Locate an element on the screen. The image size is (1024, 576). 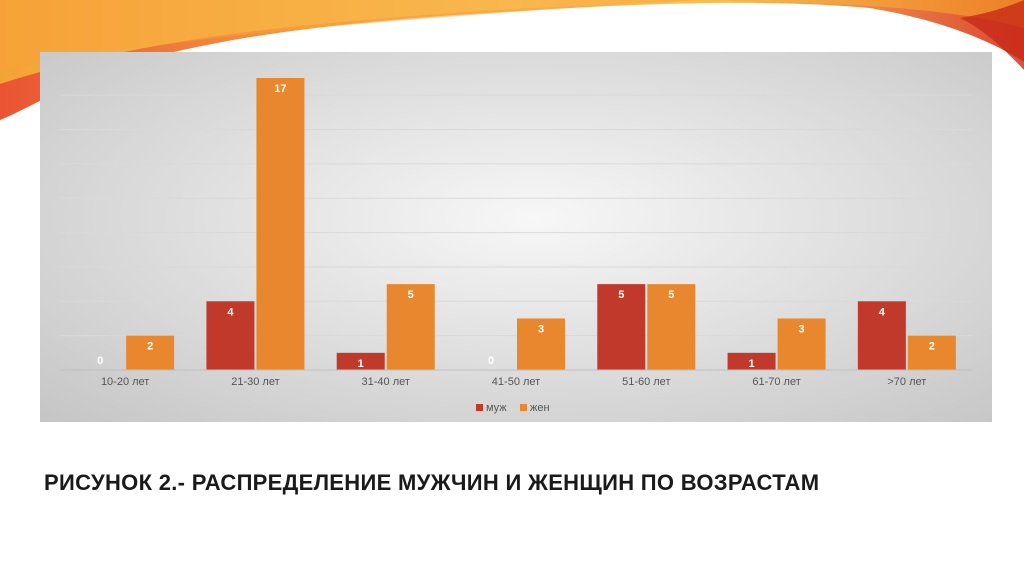
legend-label-male: муж is located at coordinates (496, 408).